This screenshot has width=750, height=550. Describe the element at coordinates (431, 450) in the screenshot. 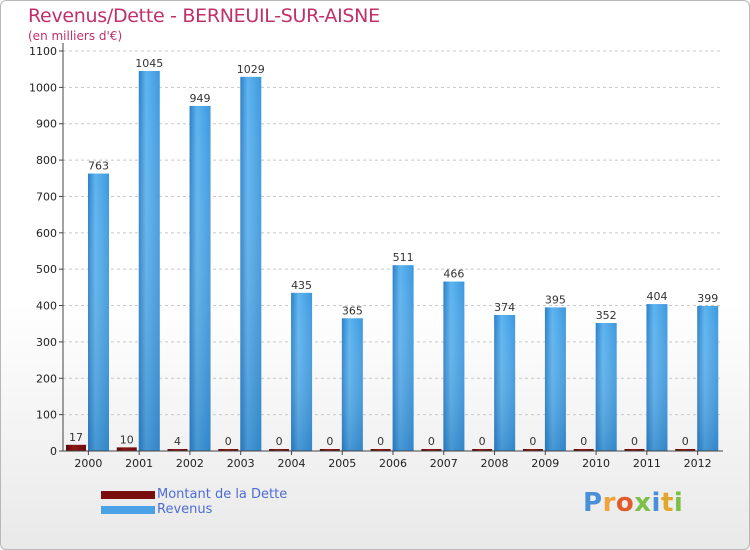

I see `bar-dette-2007` at that location.